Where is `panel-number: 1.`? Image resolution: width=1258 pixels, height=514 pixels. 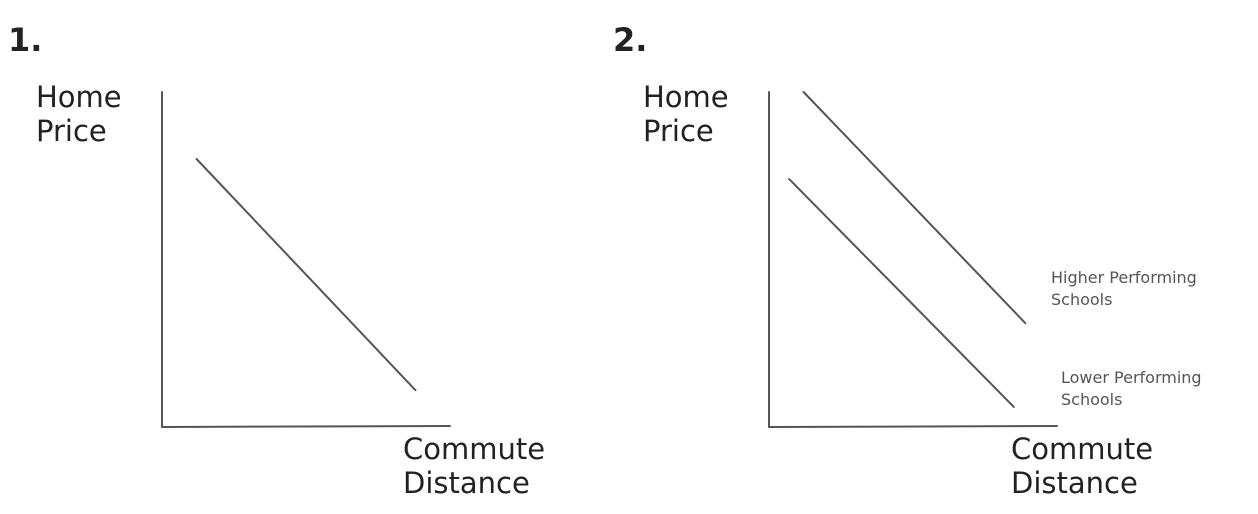 panel-number: 1. is located at coordinates (25, 40).